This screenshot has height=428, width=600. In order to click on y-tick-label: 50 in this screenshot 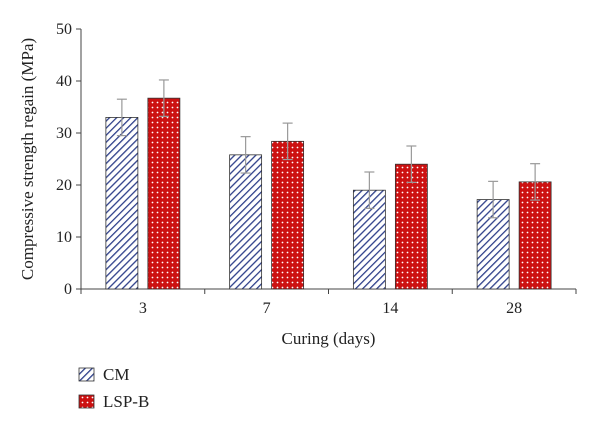, I will do `click(64, 29)`.